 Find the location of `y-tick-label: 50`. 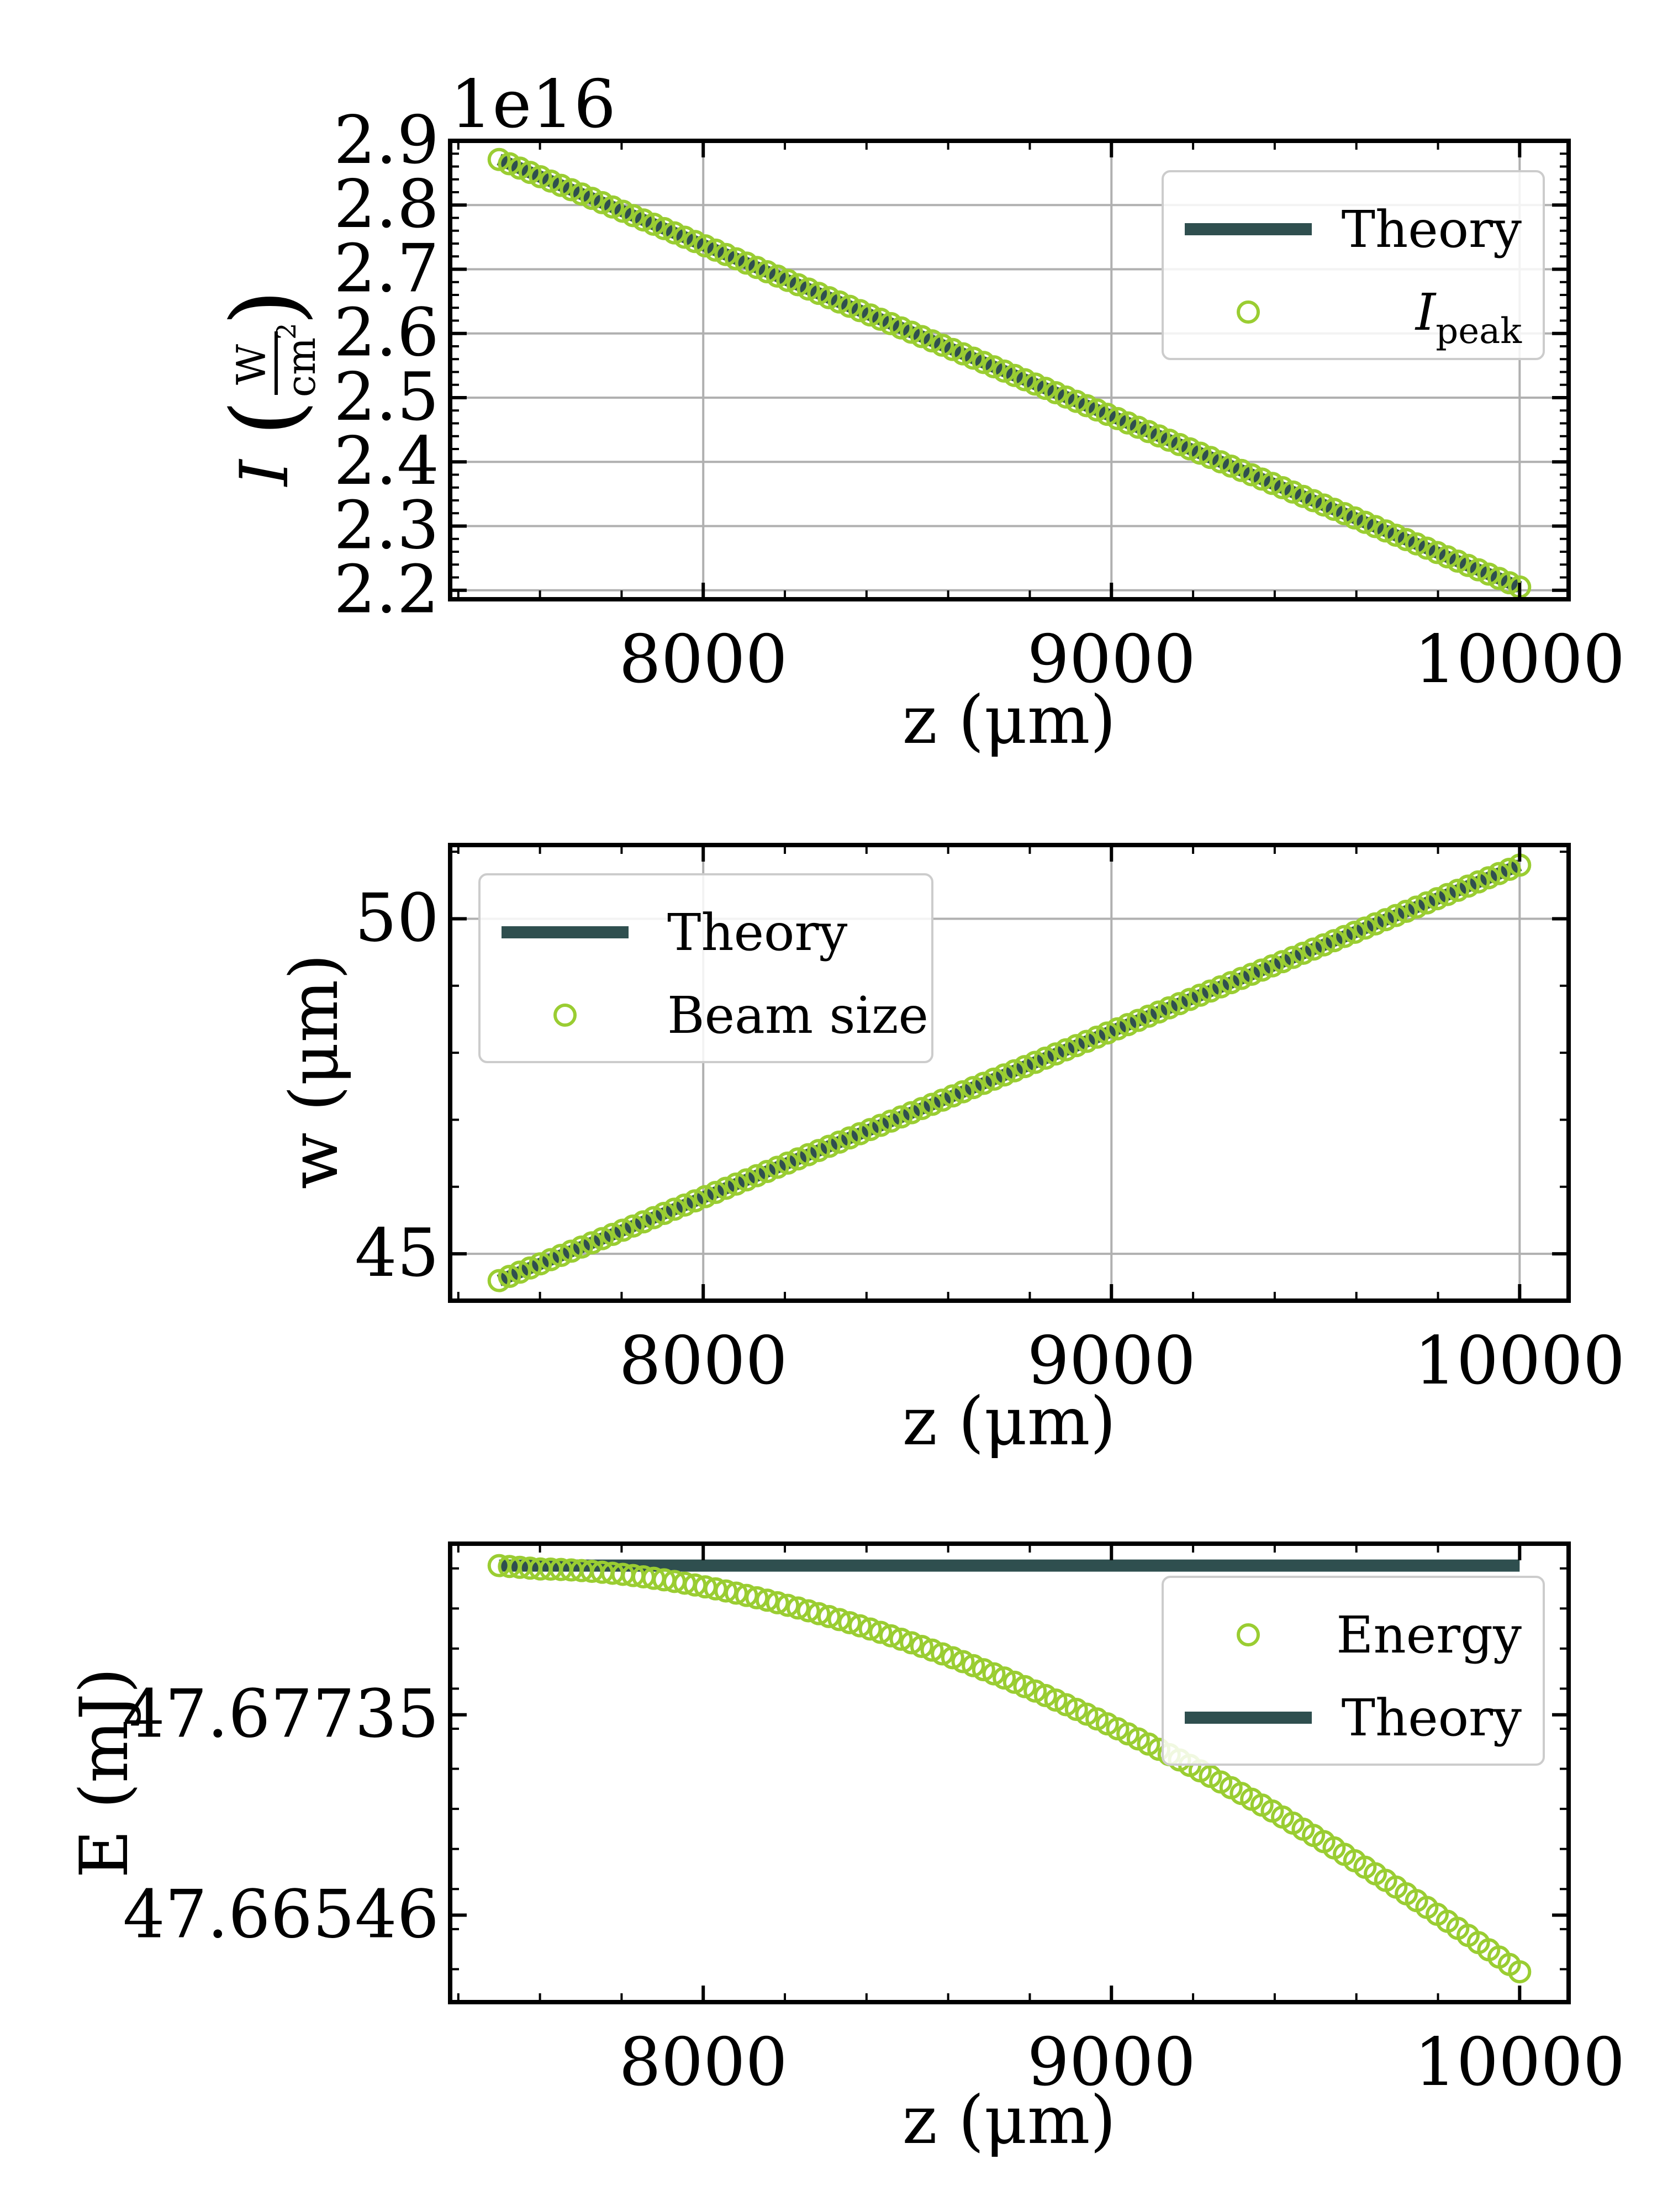

y-tick-label: 50 is located at coordinates (397, 918).